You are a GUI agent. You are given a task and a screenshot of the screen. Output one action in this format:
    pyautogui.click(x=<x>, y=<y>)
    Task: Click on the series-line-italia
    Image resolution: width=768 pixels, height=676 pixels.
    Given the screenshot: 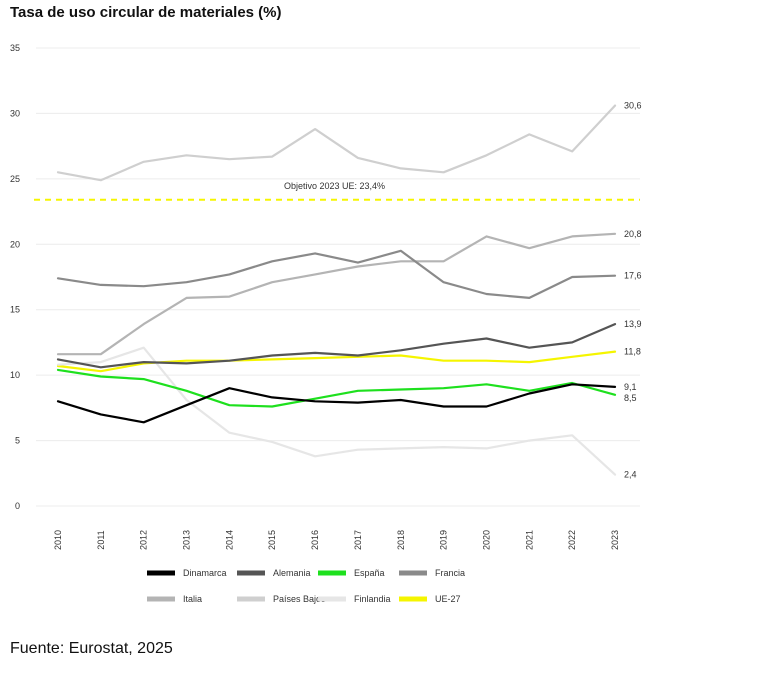 What is the action you would take?
    pyautogui.click(x=336, y=294)
    